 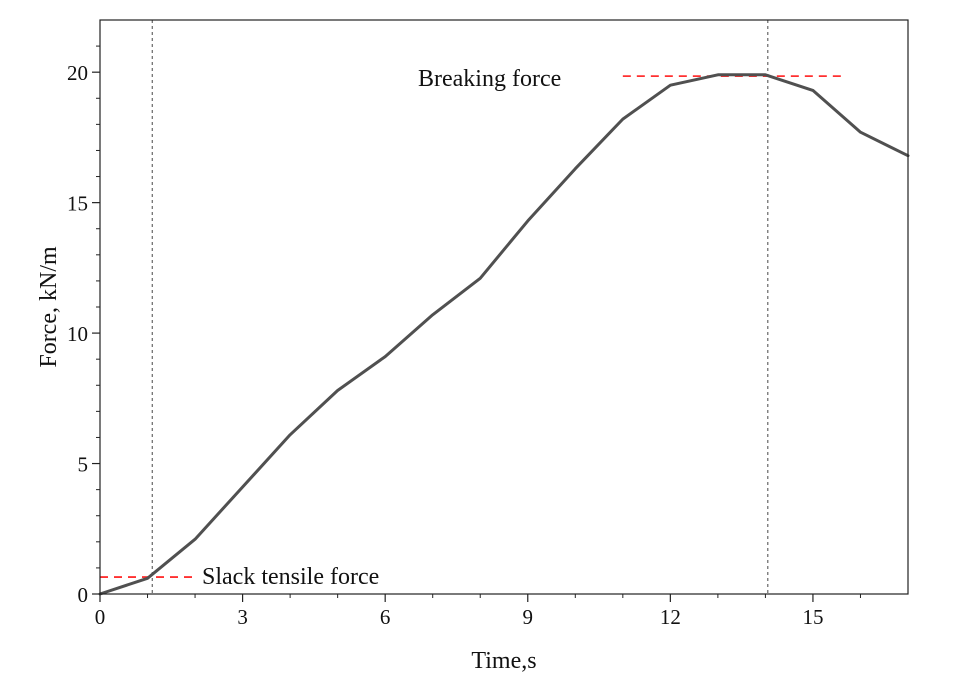 I want to click on y-tick-label: 10, so click(x=77, y=334).